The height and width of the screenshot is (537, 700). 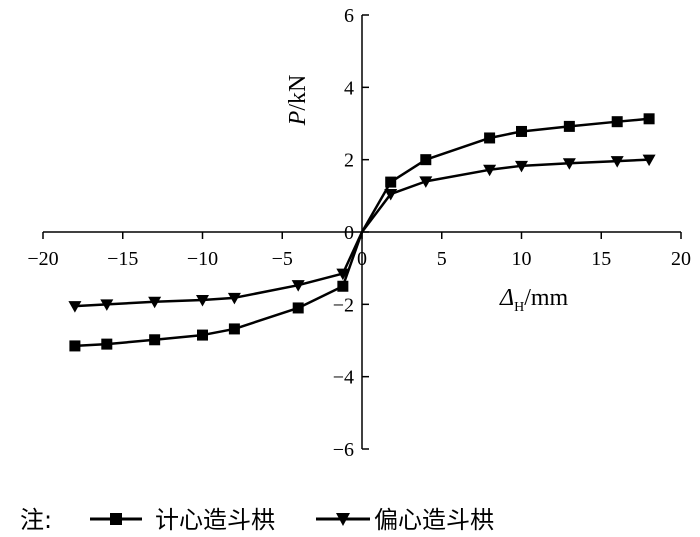 I want to click on x-tick-label: 0, so click(x=362, y=259).